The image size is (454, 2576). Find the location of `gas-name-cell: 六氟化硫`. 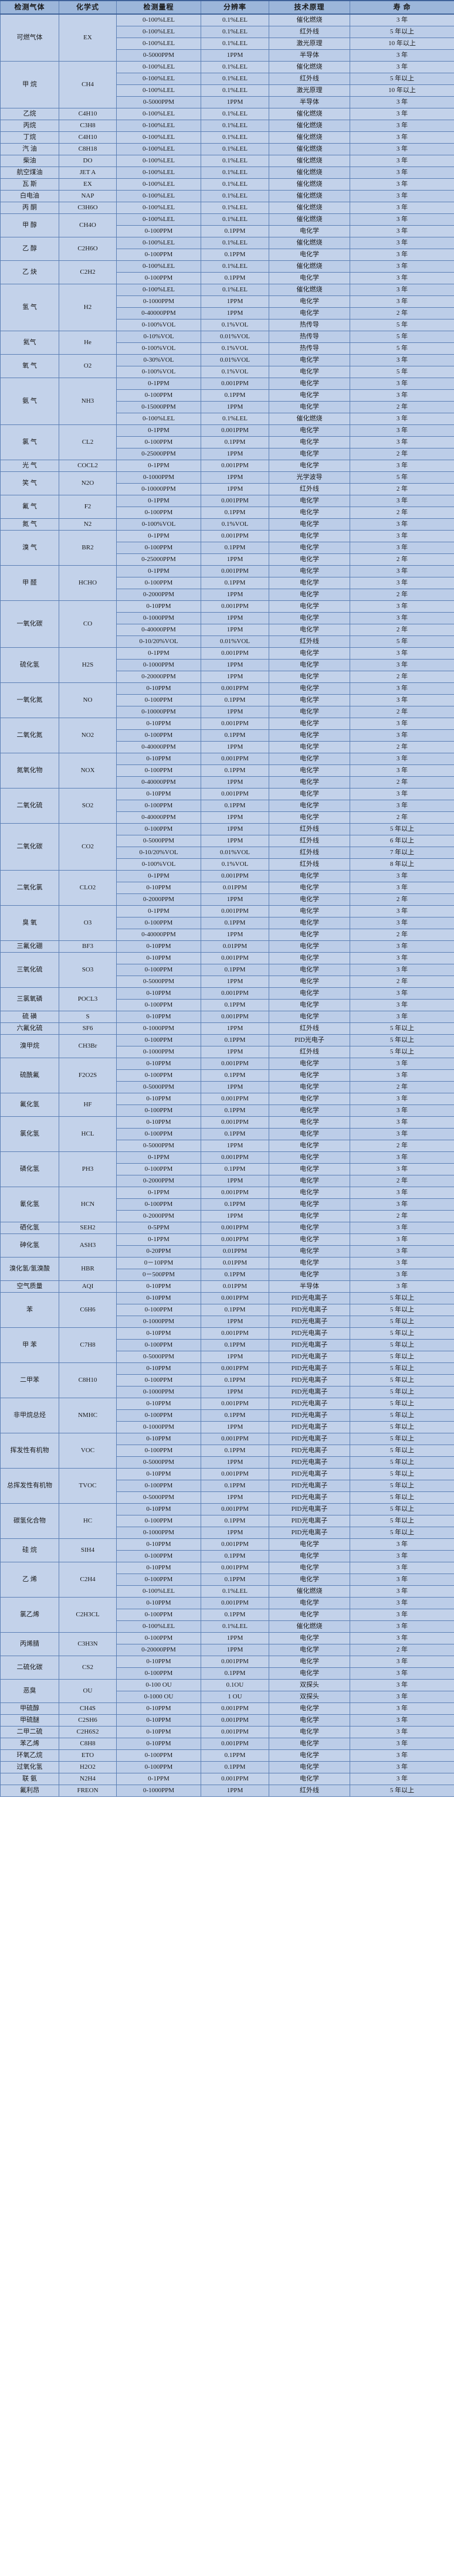

gas-name-cell: 六氟化硫 is located at coordinates (29, 1028).